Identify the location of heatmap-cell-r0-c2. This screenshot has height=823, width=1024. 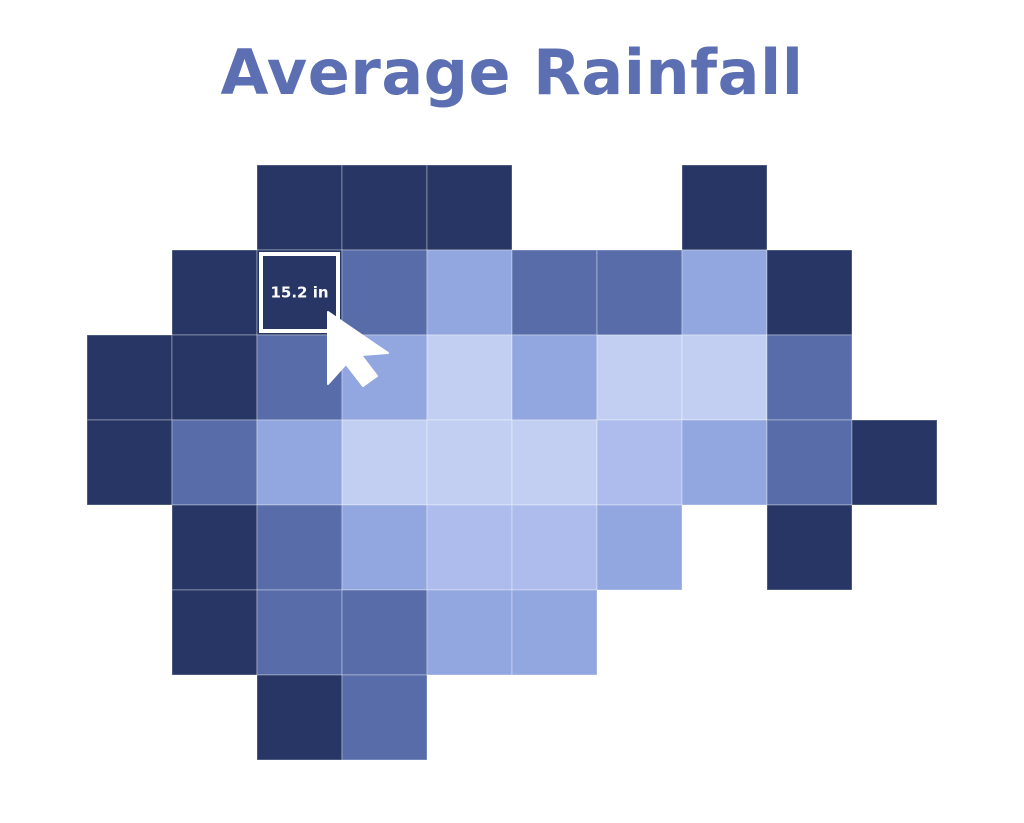
(299, 207).